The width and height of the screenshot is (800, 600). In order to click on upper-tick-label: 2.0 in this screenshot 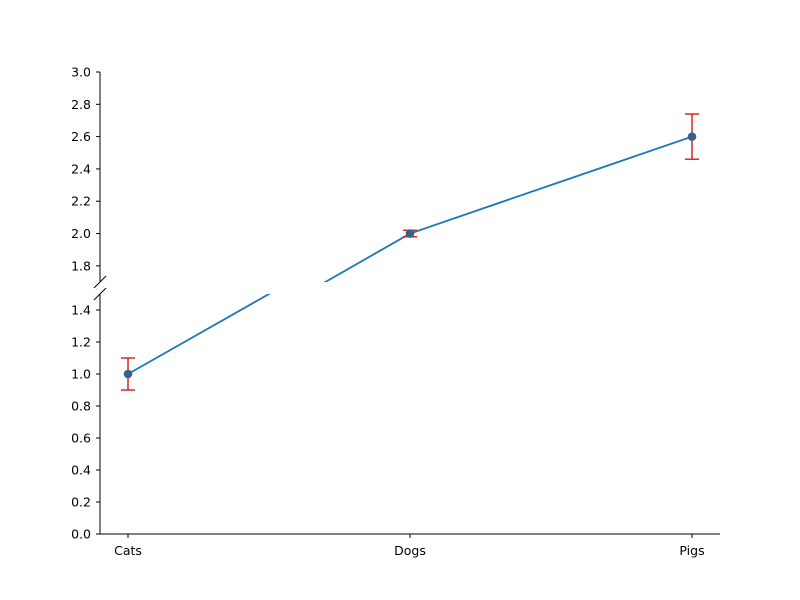, I will do `click(81, 233)`.